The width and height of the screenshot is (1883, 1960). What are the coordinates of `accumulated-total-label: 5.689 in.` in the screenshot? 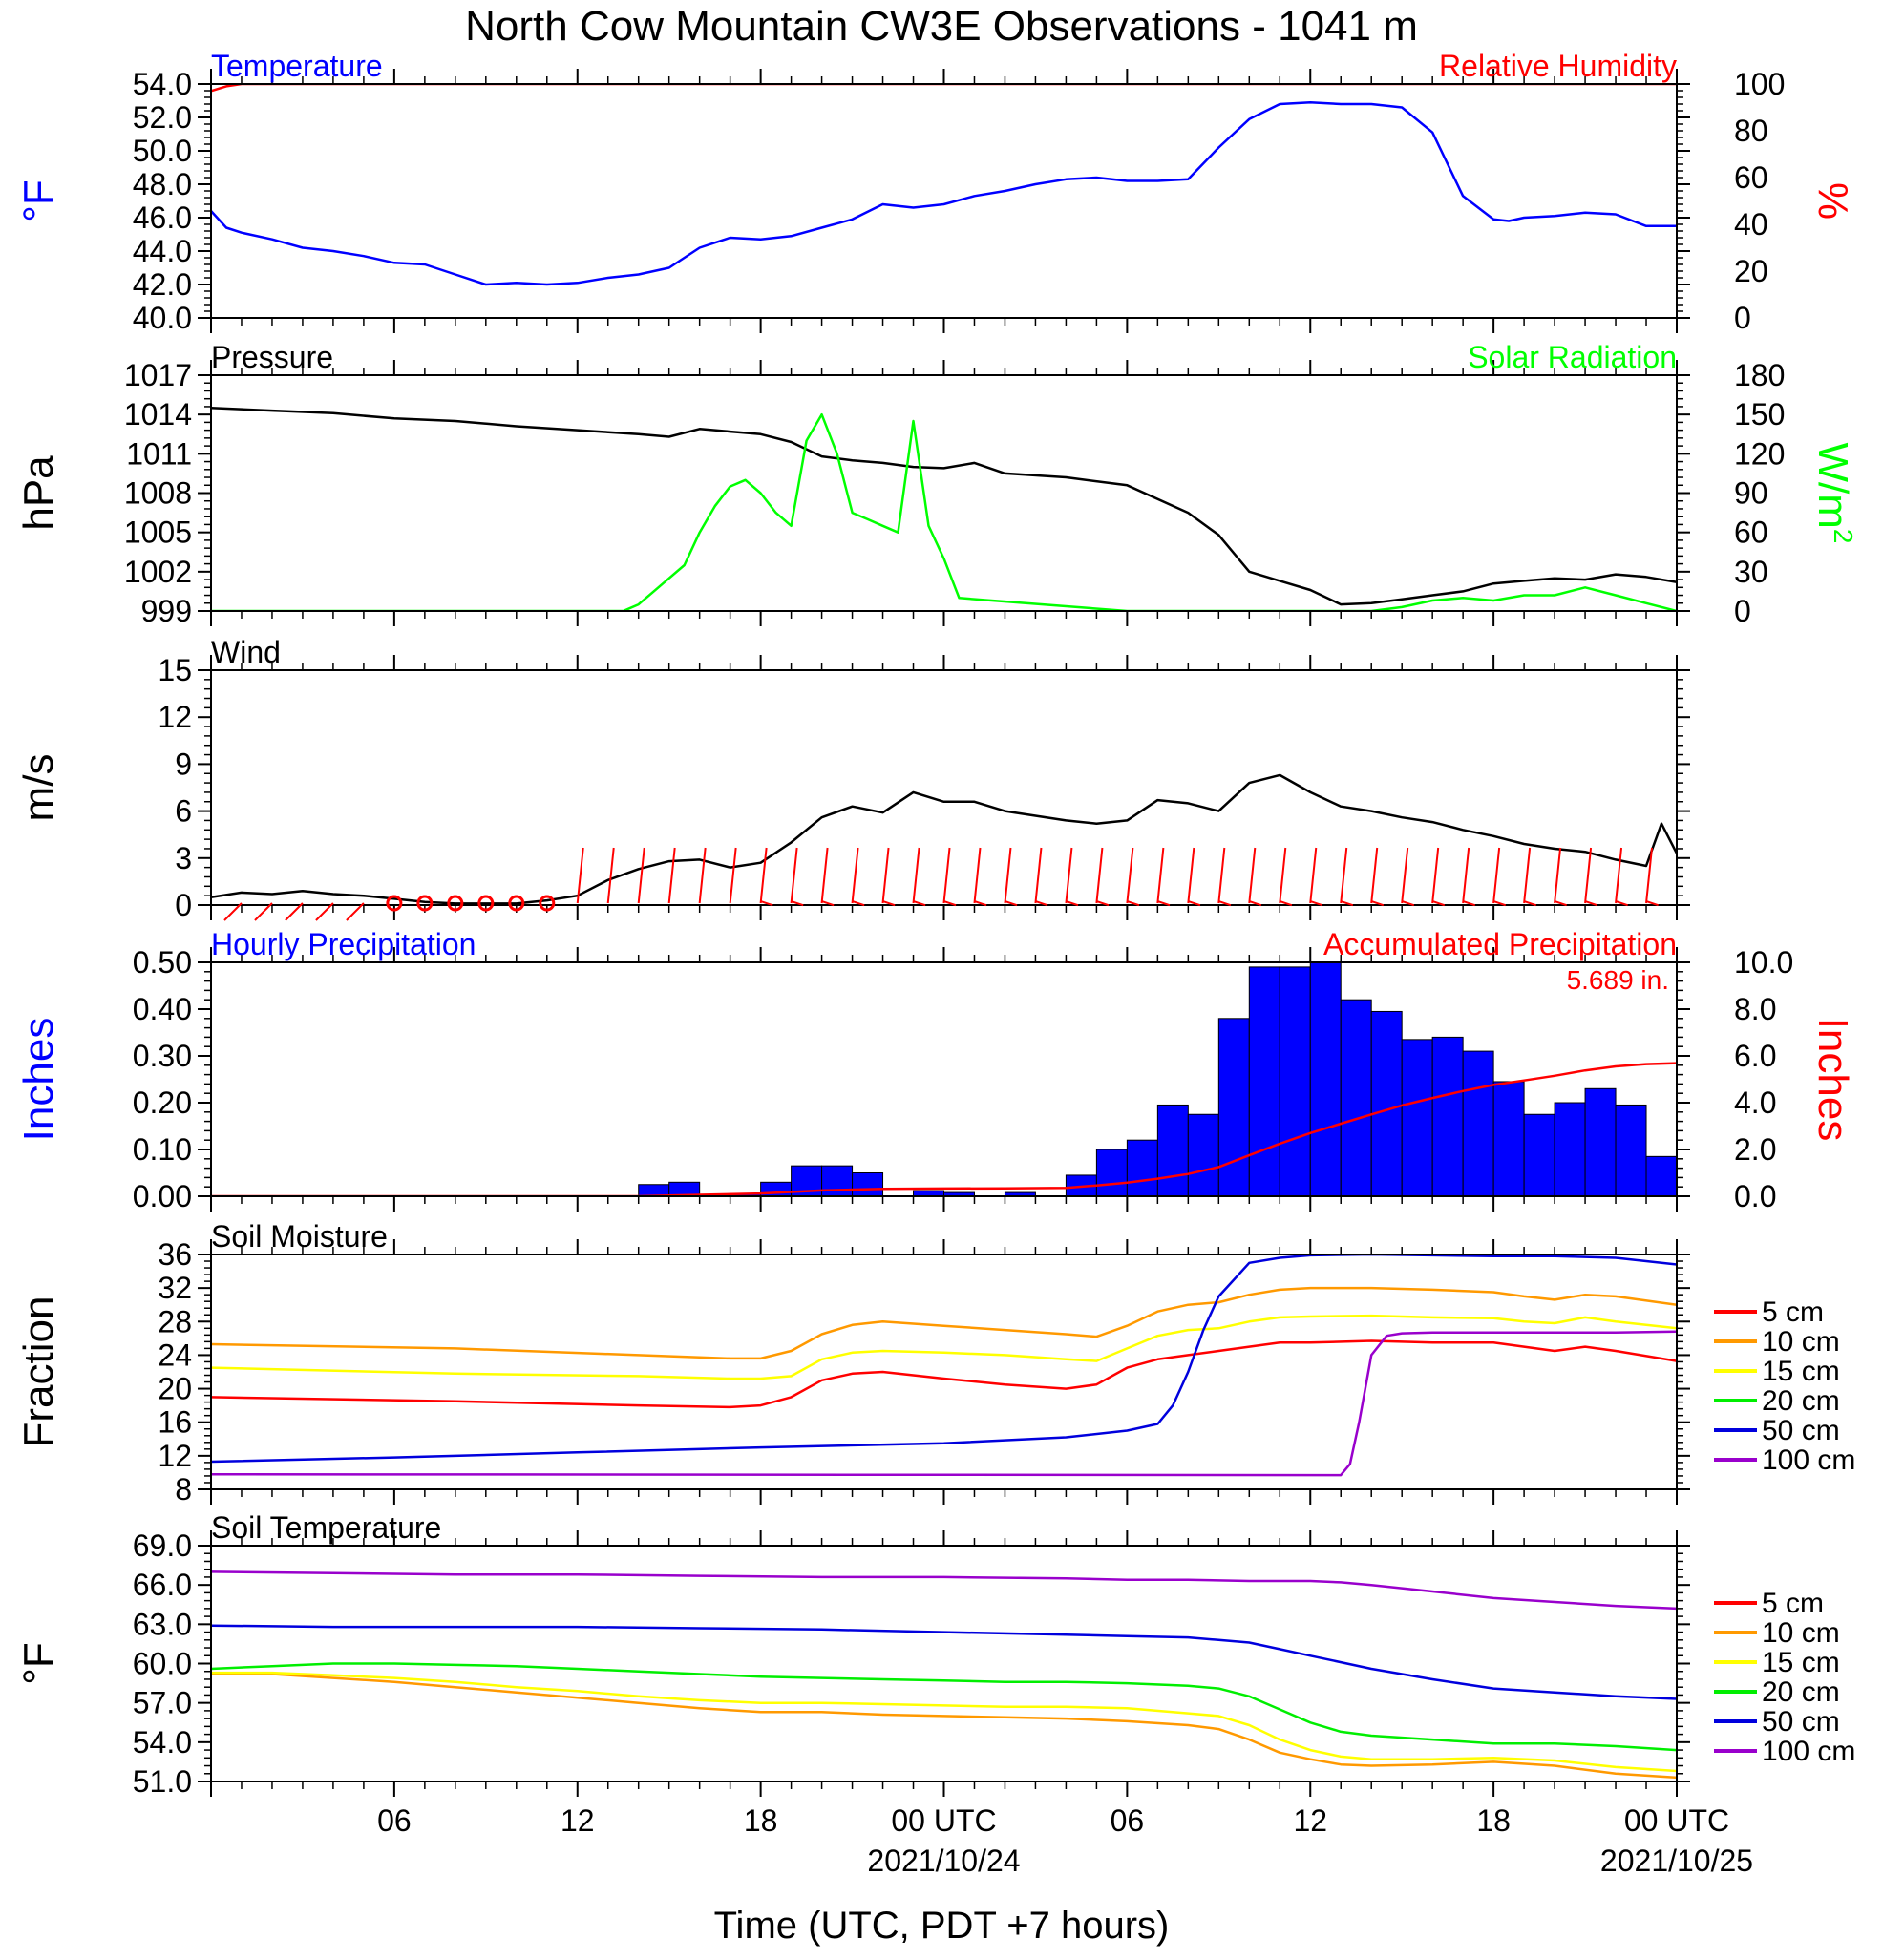 It's located at (1618, 980).